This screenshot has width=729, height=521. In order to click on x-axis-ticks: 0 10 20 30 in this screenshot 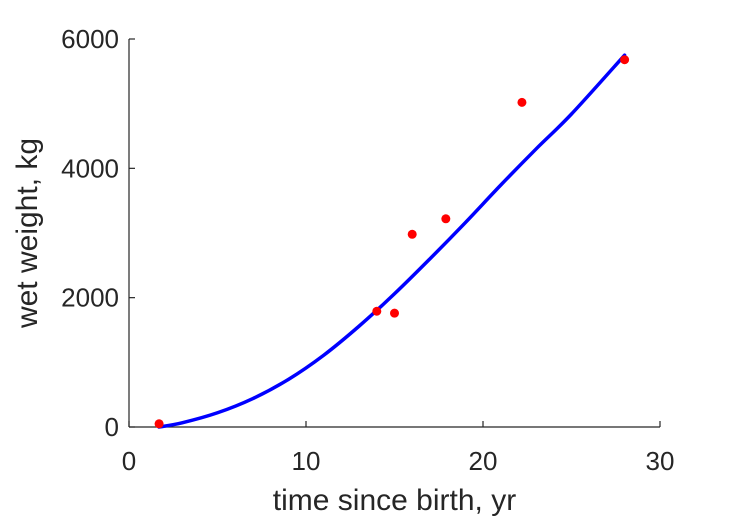, I will do `click(398, 448)`.